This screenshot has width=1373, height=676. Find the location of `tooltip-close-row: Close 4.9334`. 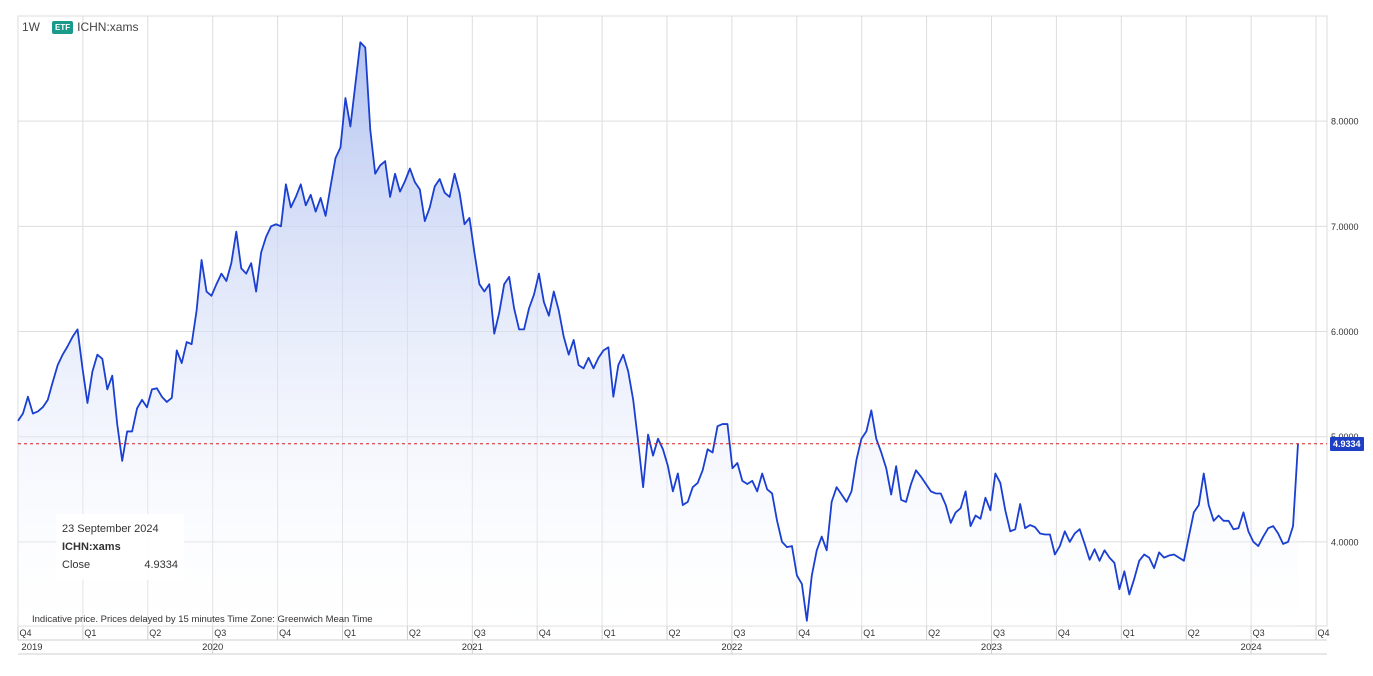

tooltip-close-row: Close 4.9334 is located at coordinates (120, 565).